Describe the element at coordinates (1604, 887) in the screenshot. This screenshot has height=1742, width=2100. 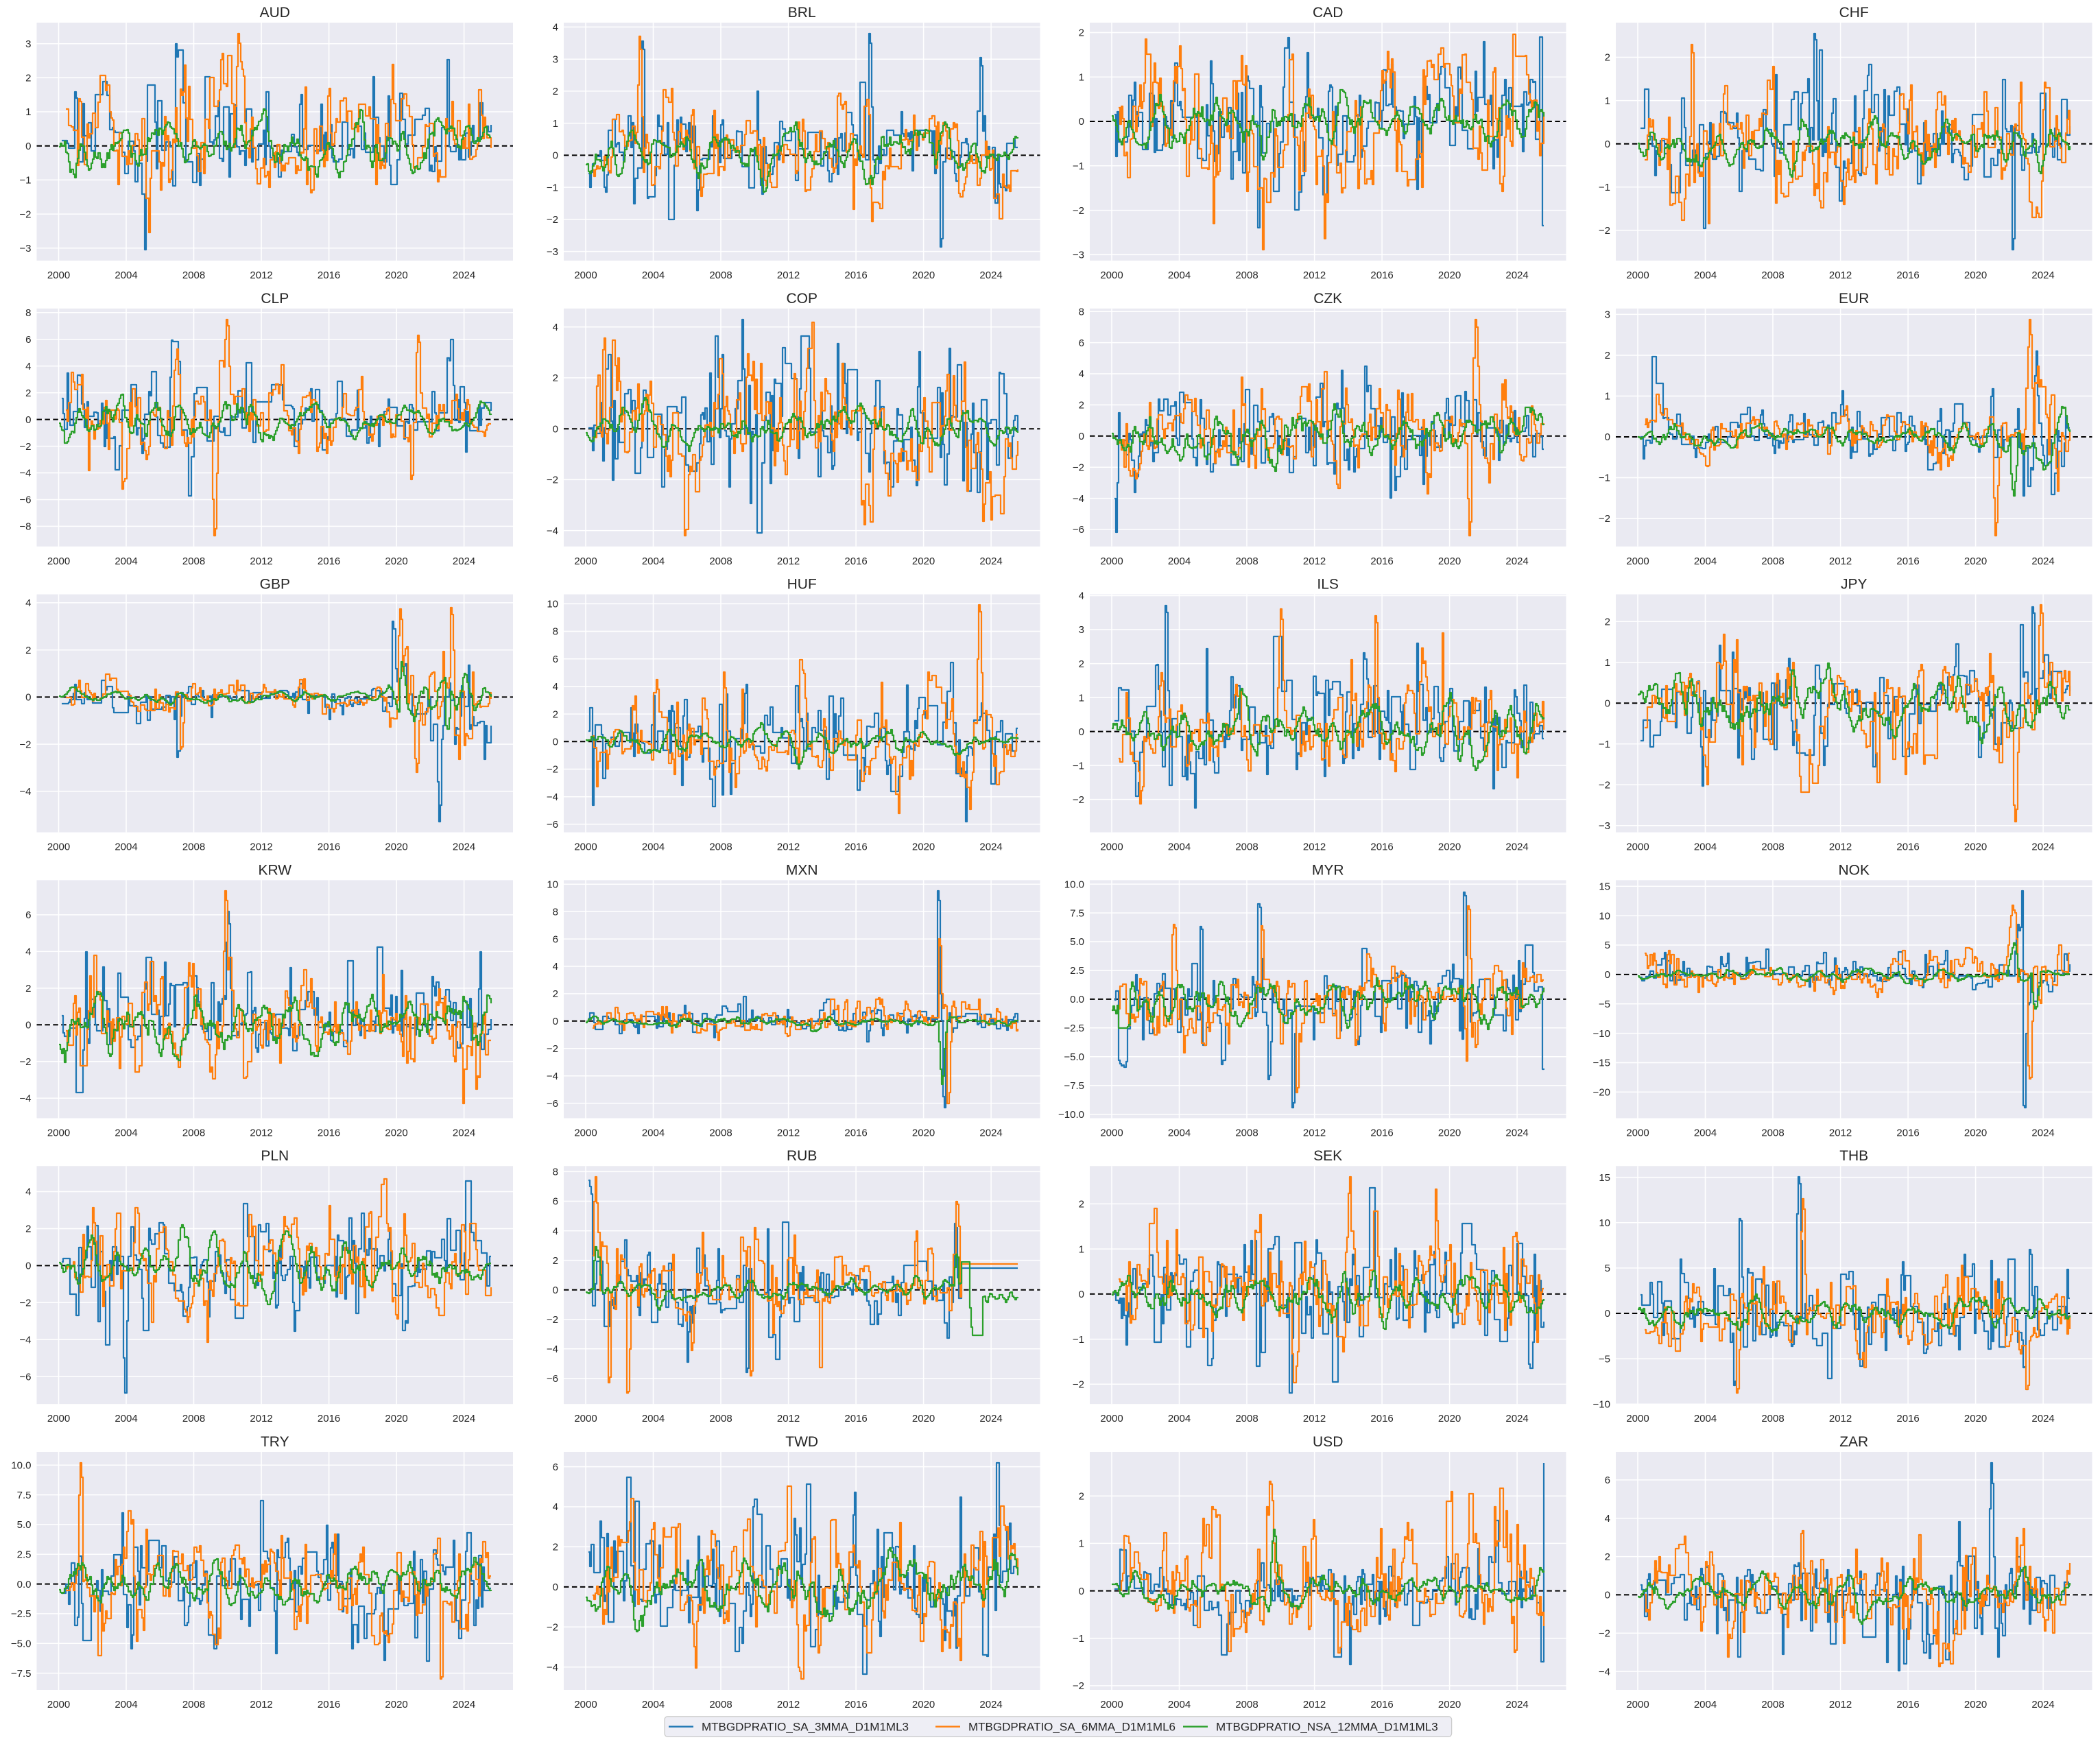
I see `svg-text: 15` at that location.